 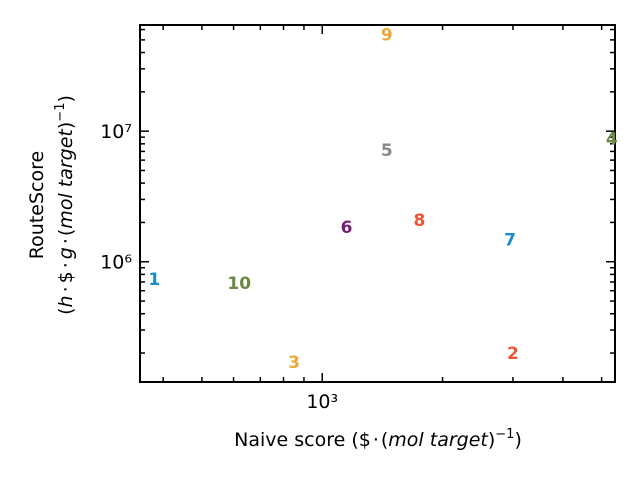 I want to click on y-tick-label: 10⁶, so click(x=116, y=263).